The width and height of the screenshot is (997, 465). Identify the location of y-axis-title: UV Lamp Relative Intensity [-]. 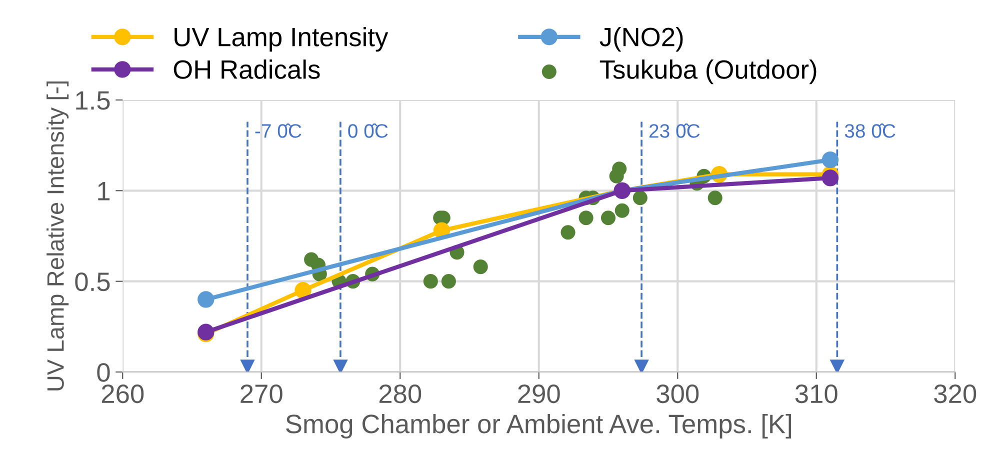
(57, 236).